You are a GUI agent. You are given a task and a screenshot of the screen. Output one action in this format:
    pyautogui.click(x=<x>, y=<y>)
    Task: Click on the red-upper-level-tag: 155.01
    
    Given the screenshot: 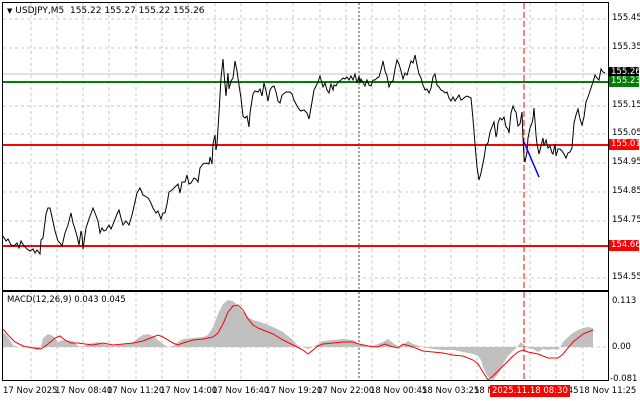 What is the action you would take?
    pyautogui.click(x=624, y=144)
    